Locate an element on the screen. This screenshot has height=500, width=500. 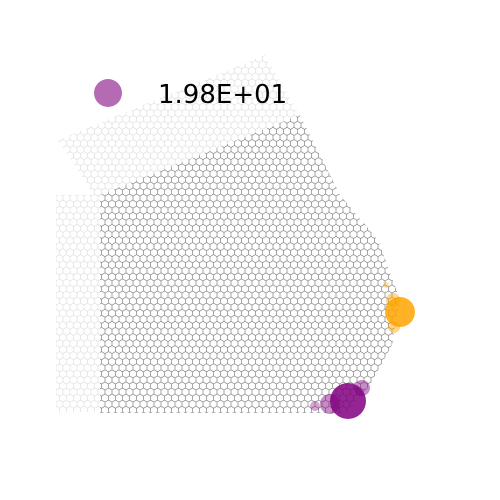
highlight-orange-cluster is located at coordinates (399, 307).